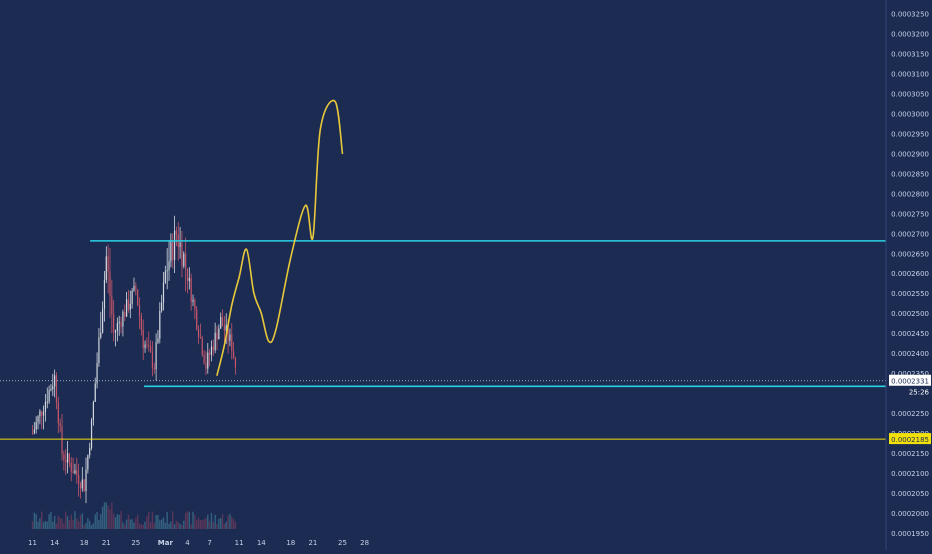  Describe the element at coordinates (910, 254) in the screenshot. I see `price-tick-label: 0.0002650` at that location.